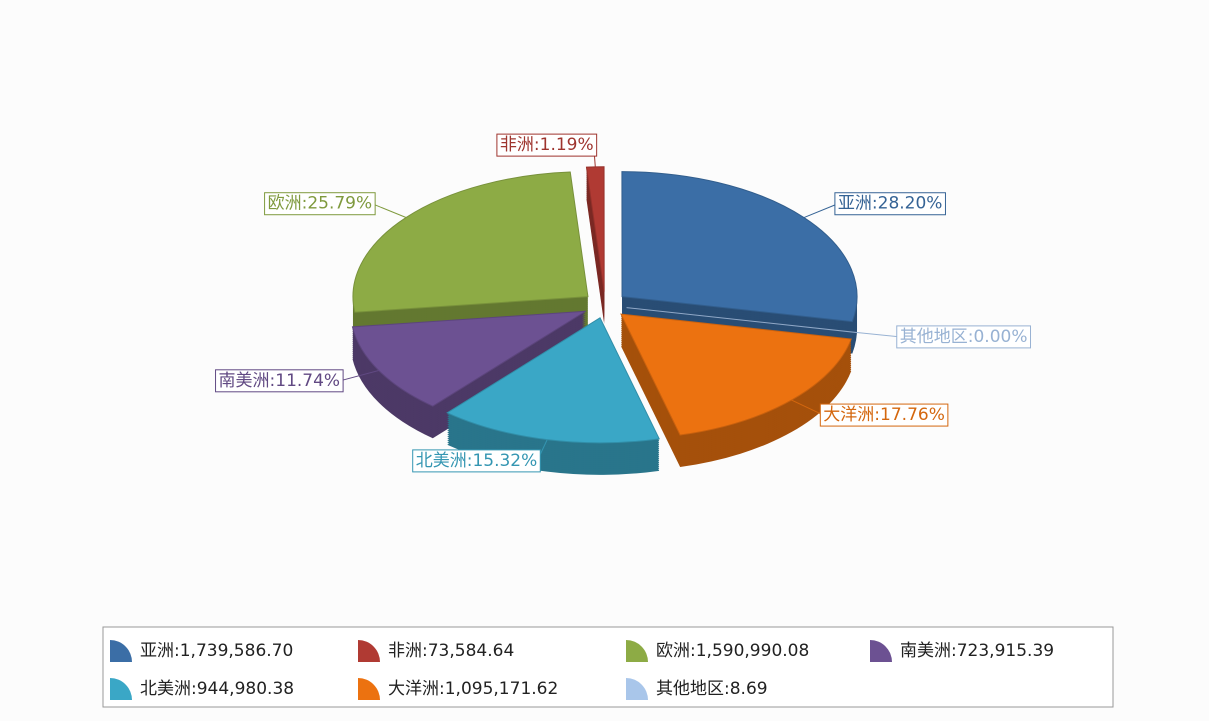 This screenshot has width=1209, height=721. What do you see at coordinates (165, 689) in the screenshot?
I see `legend-category: 北美洲` at bounding box center [165, 689].